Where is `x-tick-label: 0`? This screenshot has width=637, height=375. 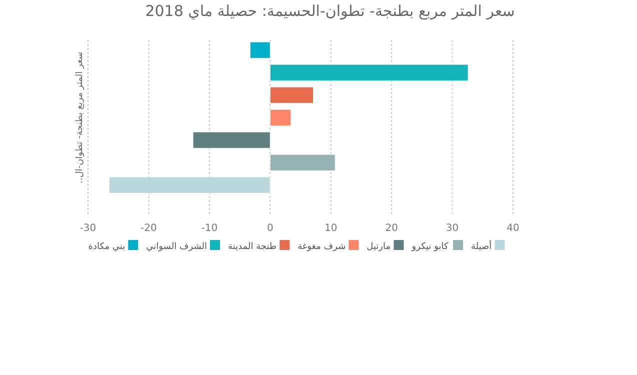 x-tick-label: 0 is located at coordinates (270, 228).